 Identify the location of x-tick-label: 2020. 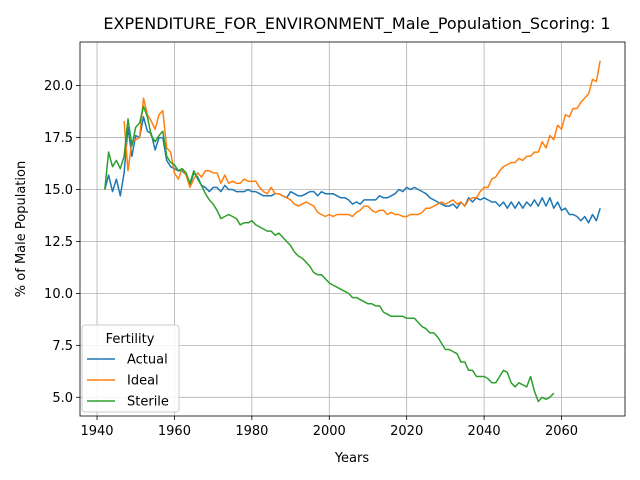
(406, 431).